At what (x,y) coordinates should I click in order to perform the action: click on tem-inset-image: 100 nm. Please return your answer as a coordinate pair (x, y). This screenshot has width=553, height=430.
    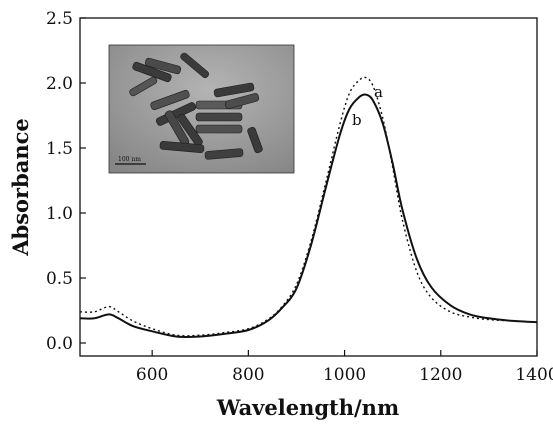
    Looking at the image, I should click on (201, 109).